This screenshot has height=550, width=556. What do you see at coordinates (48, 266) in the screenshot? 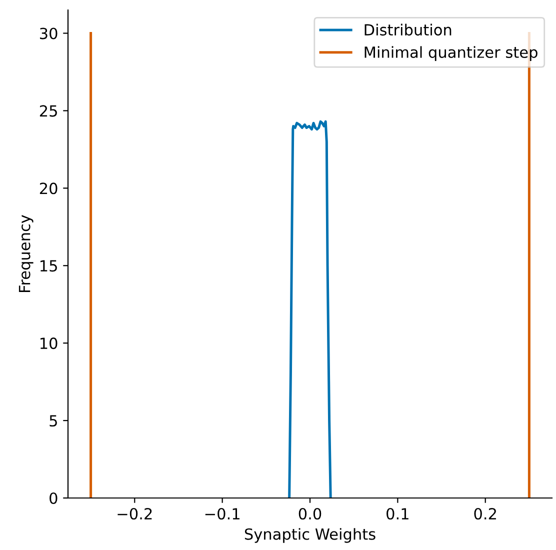
I see `y-tick-label: 15` at bounding box center [48, 266].